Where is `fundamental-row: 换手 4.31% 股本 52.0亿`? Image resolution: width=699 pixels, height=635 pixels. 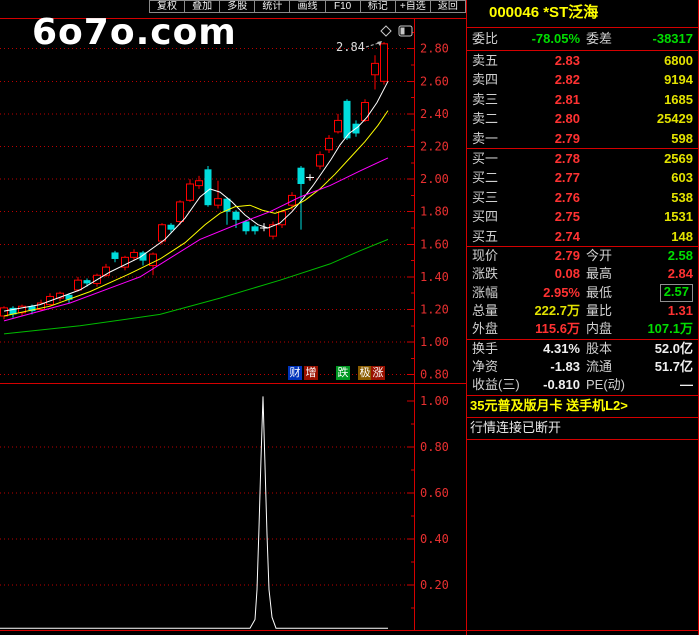 fundamental-row: 换手 4.31% 股本 52.0亿 is located at coordinates (582, 349).